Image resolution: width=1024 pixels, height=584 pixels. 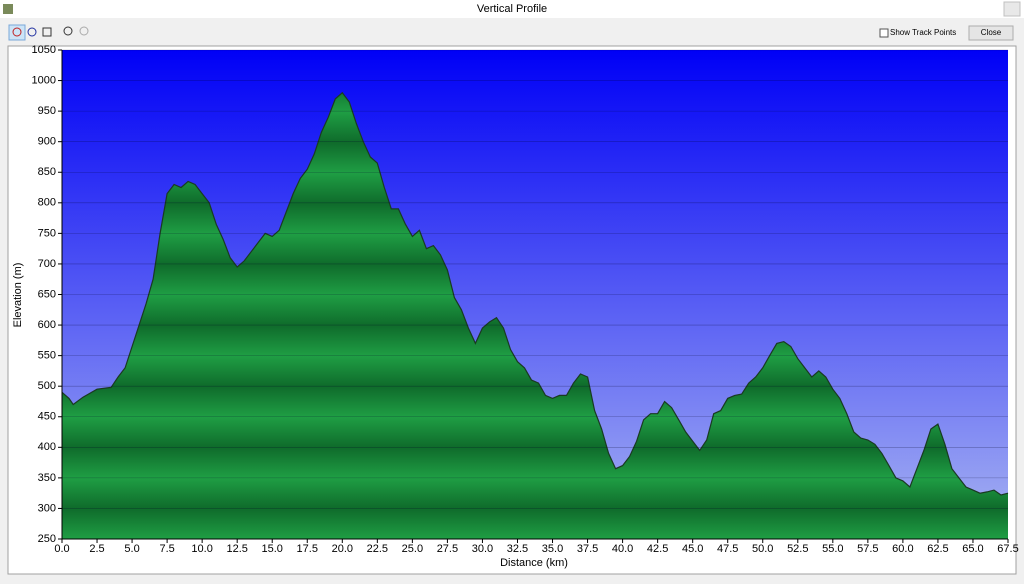 I want to click on checkbox-label: Show Track Points, so click(x=923, y=32).